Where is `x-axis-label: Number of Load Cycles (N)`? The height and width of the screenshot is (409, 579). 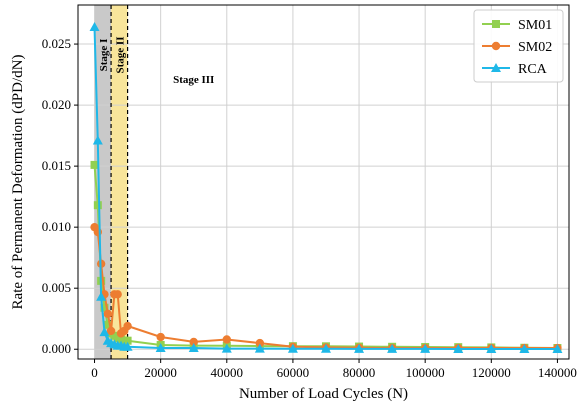 x-axis-label: Number of Load Cycles (N) is located at coordinates (323, 394).